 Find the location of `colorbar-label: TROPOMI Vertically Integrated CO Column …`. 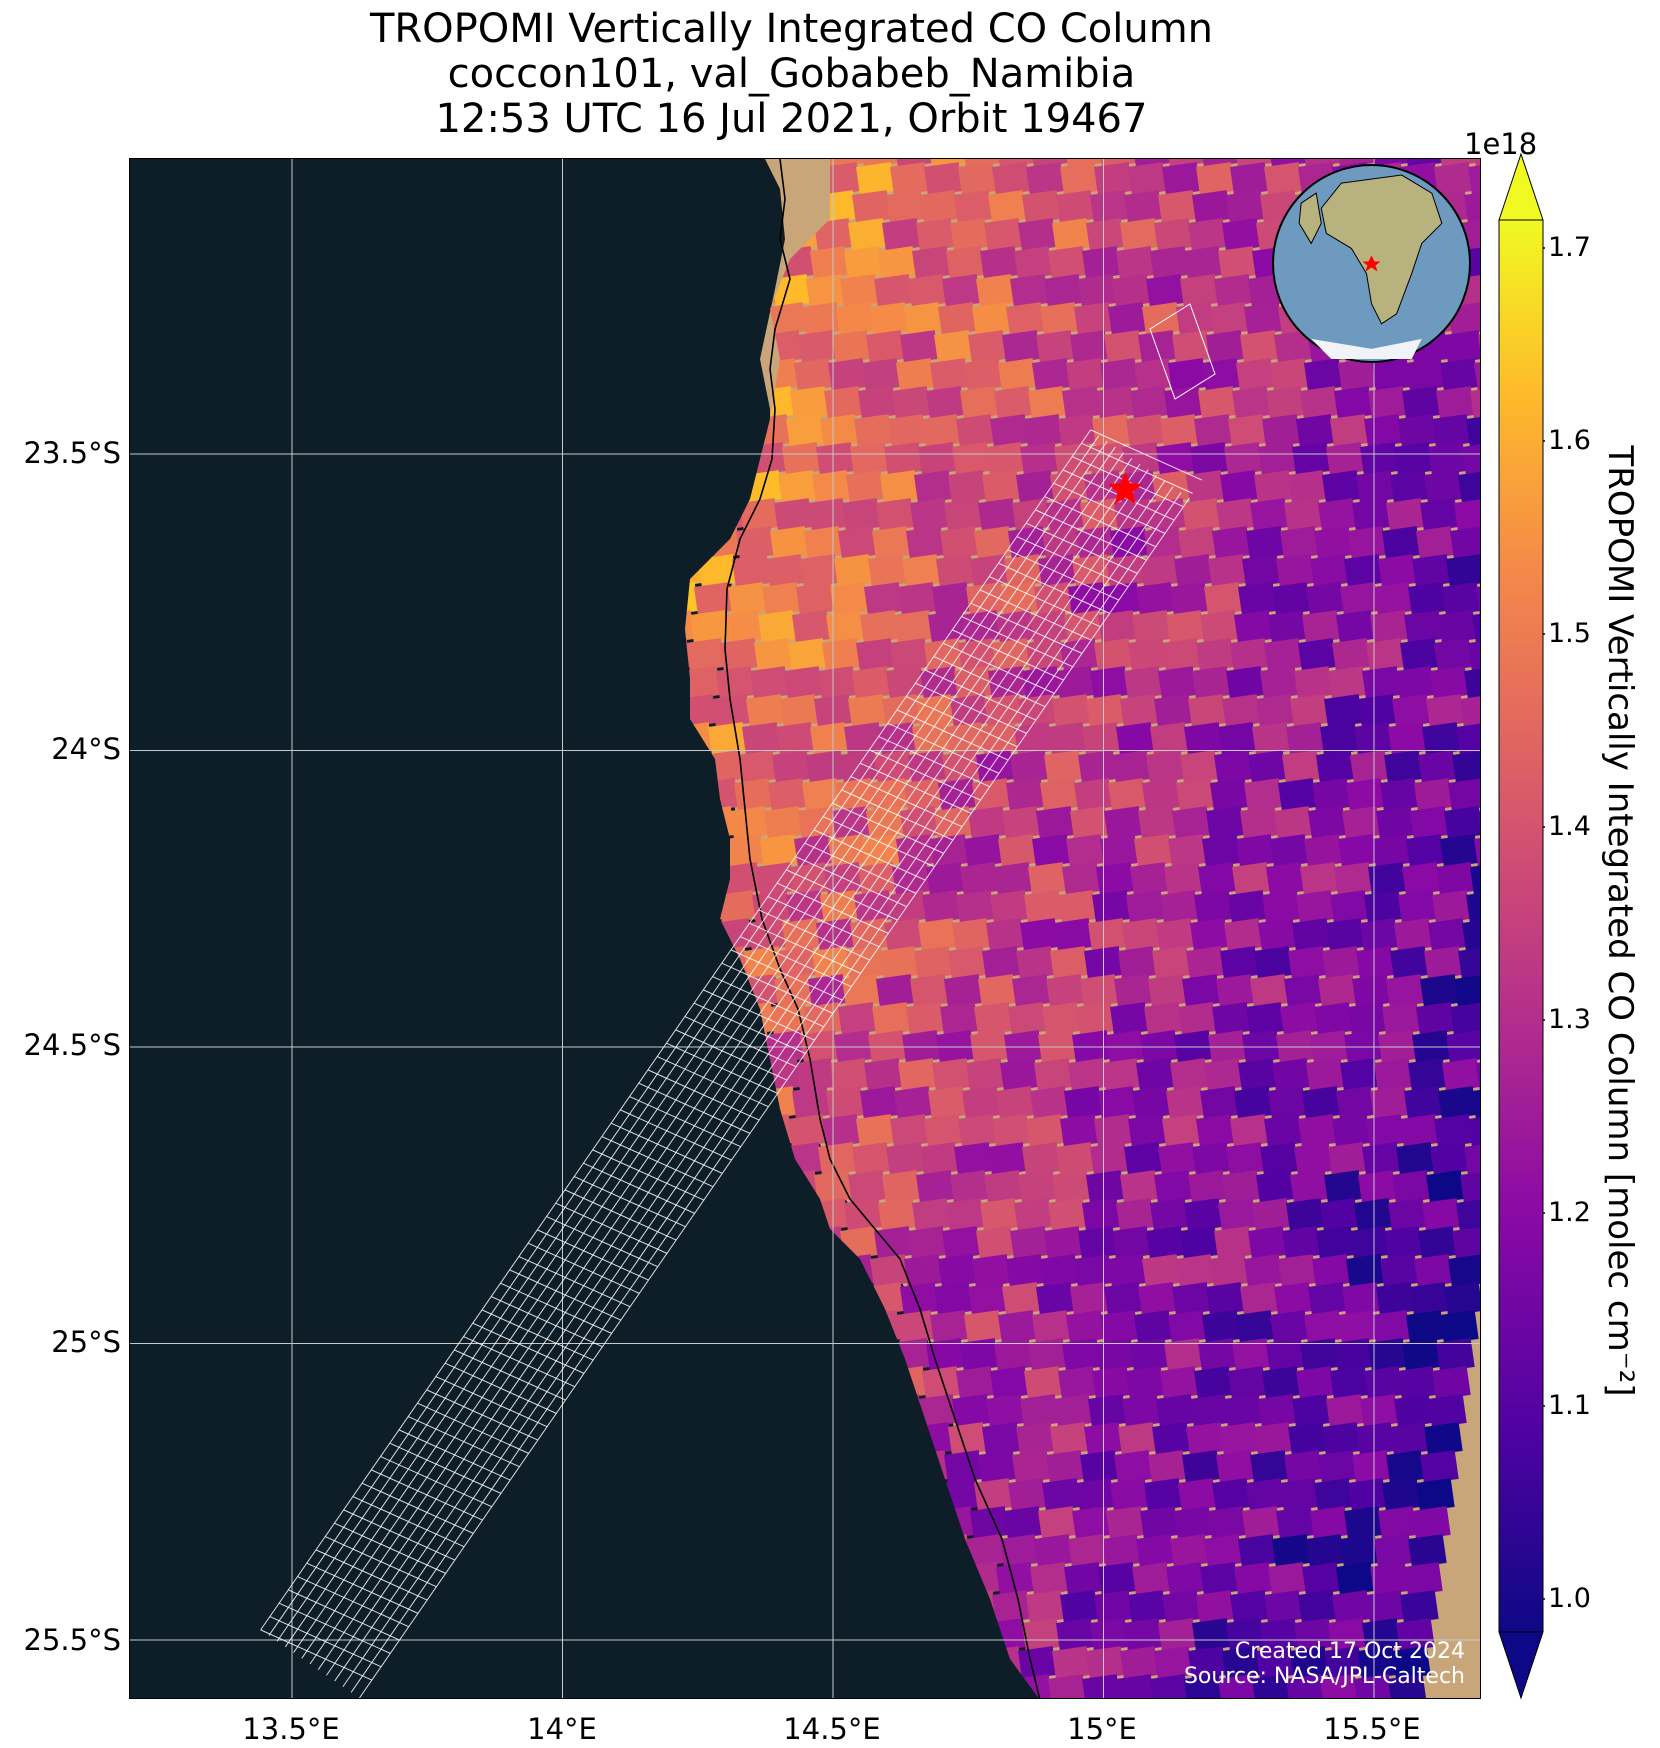

colorbar-label: TROPOMI Vertically Integrated CO Column … is located at coordinates (1620, 921).